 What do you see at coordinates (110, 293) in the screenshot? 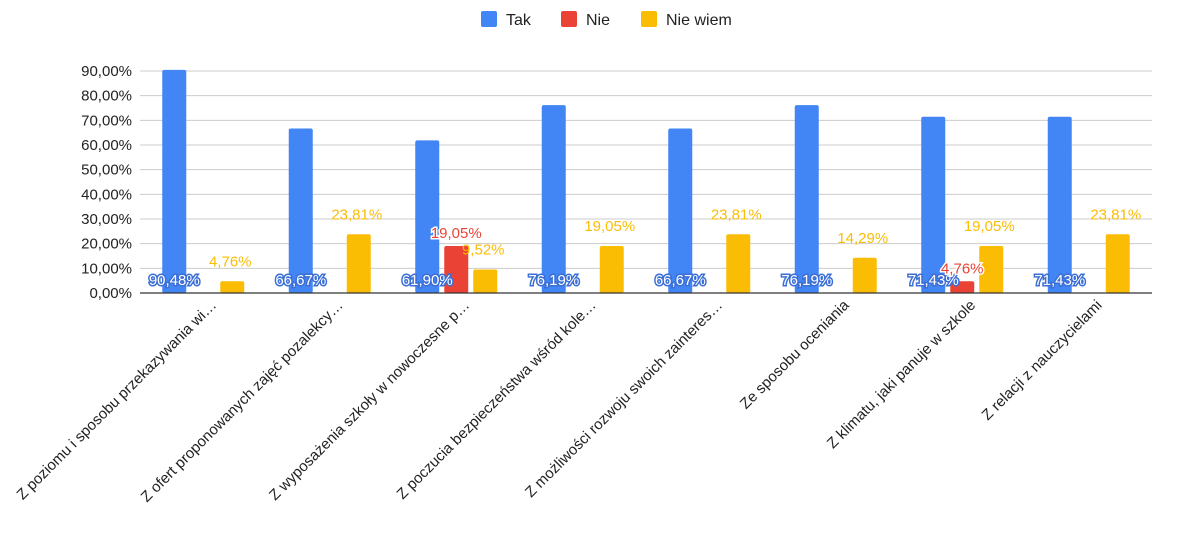
I see `y-tick-label: 0,00%` at bounding box center [110, 293].